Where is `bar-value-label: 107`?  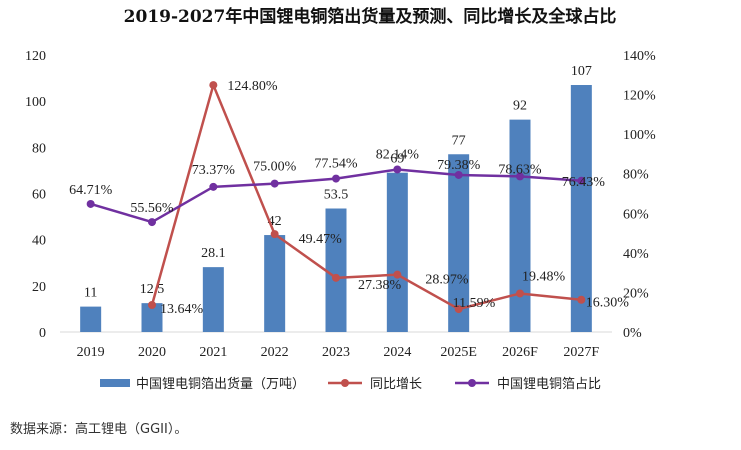 bar-value-label: 107 is located at coordinates (581, 71).